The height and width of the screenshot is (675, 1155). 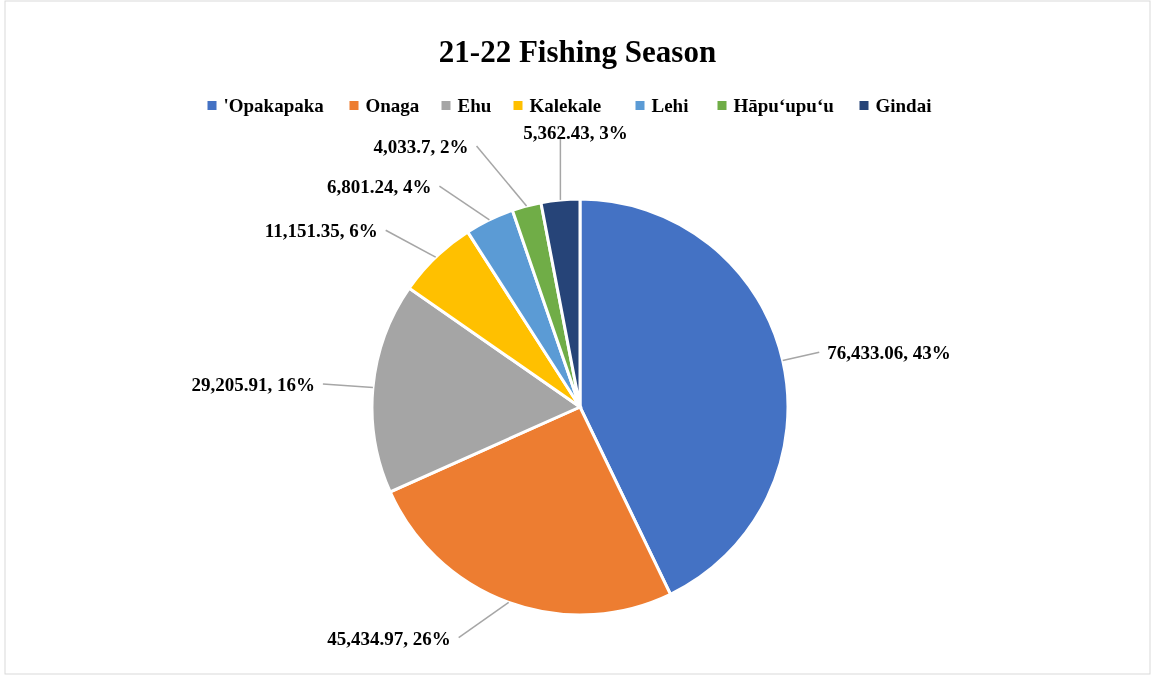 What do you see at coordinates (379, 187) in the screenshot?
I see `data-label: 6,801.24, 4%` at bounding box center [379, 187].